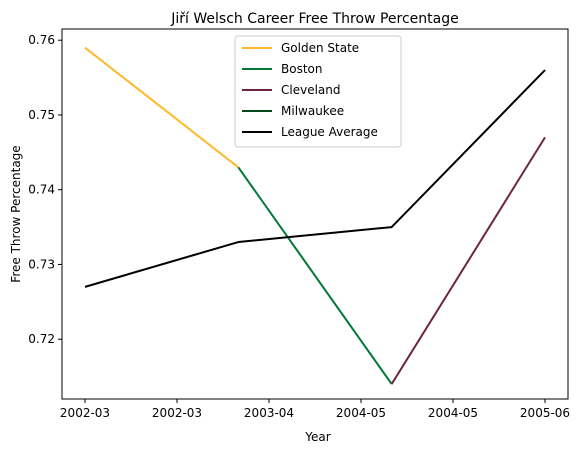  What do you see at coordinates (312, 111) in the screenshot?
I see `legend-label-milwaukee: Milwaukee` at bounding box center [312, 111].